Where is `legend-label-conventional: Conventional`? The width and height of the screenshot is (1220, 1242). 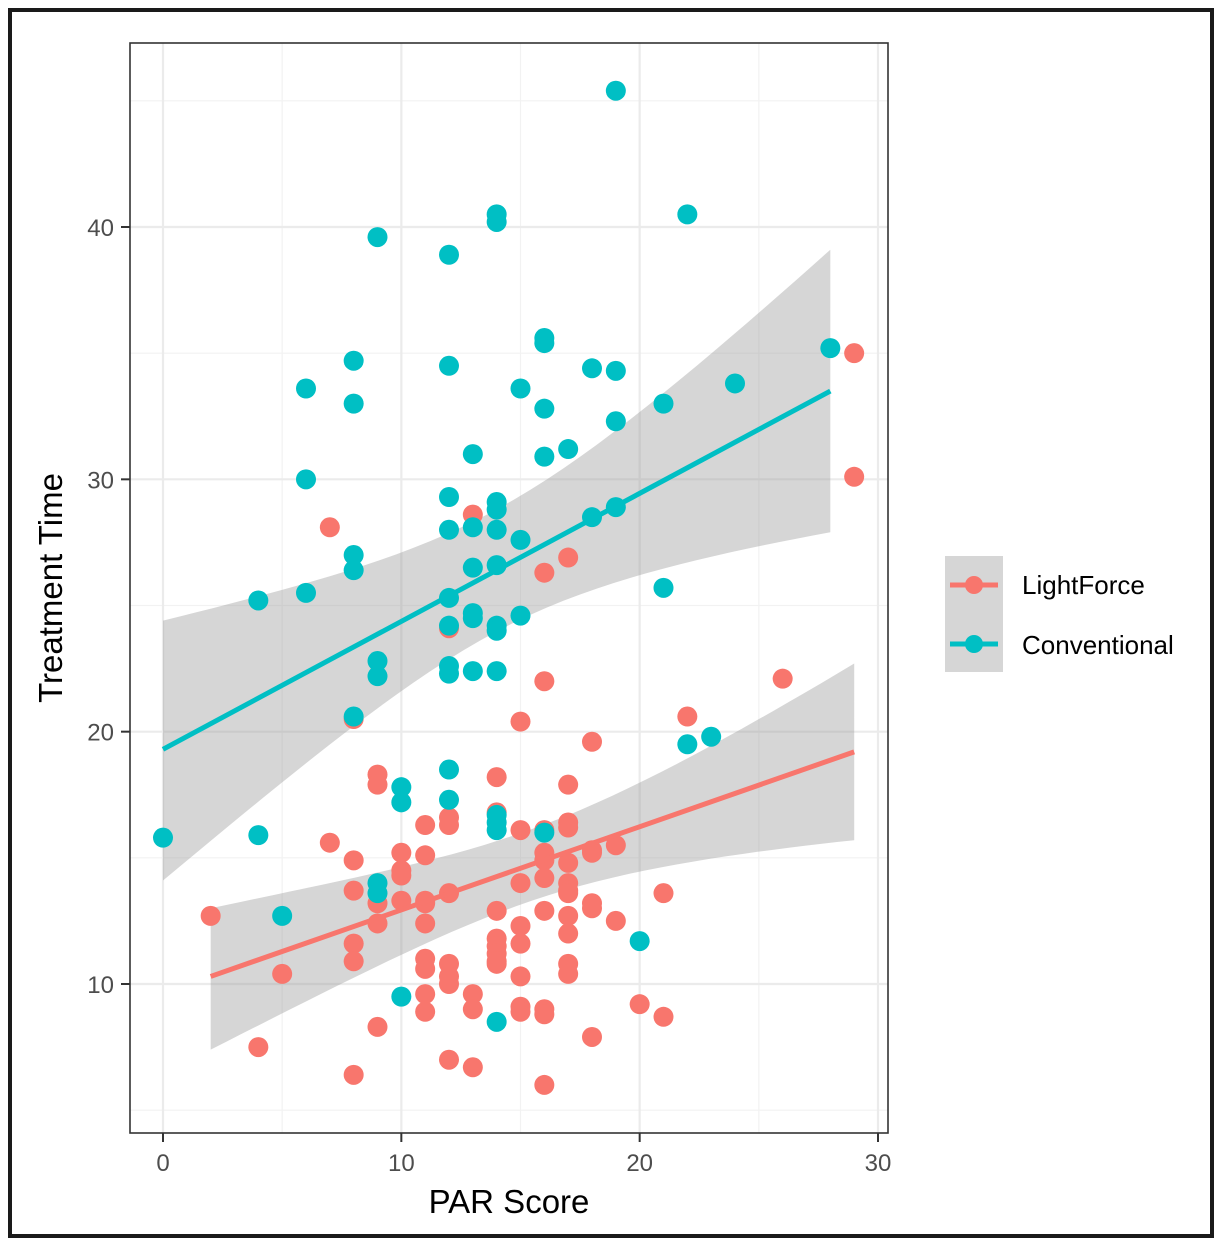 legend-label-conventional: Conventional is located at coordinates (1098, 645).